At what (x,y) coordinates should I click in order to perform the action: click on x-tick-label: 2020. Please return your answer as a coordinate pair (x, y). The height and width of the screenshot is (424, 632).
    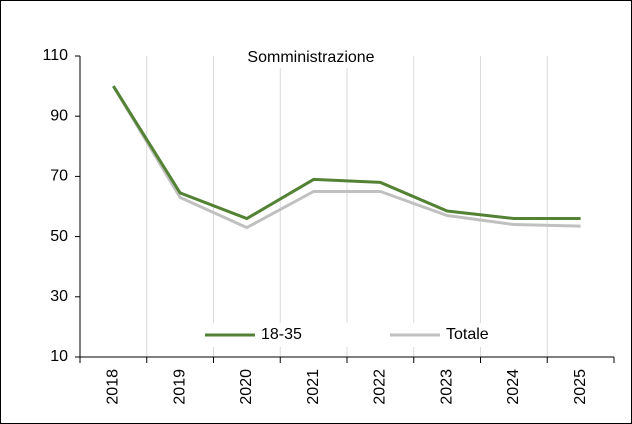
    Looking at the image, I should click on (246, 387).